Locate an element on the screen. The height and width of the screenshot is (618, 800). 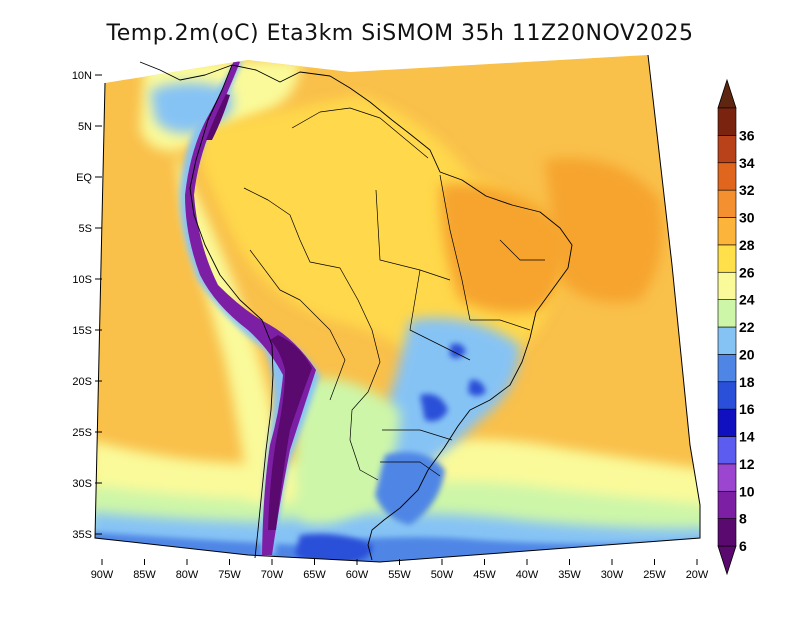
colorbar-label: 36 is located at coordinates (747, 135).